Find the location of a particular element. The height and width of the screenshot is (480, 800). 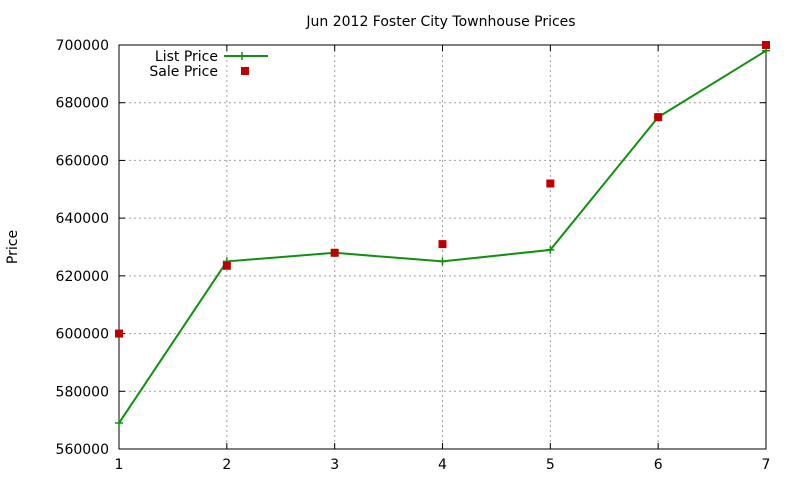

y-axis-label: Price is located at coordinates (13, 247).